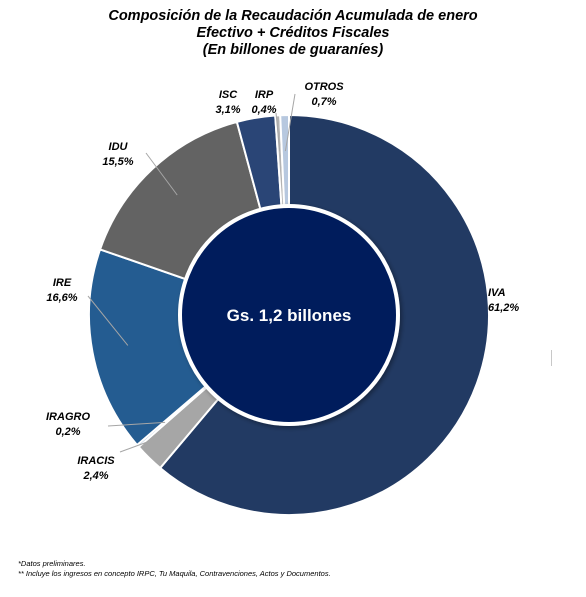 The height and width of the screenshot is (597, 586). Describe the element at coordinates (96, 461) in the screenshot. I see `slice-label-iracis: IRACIS` at that location.